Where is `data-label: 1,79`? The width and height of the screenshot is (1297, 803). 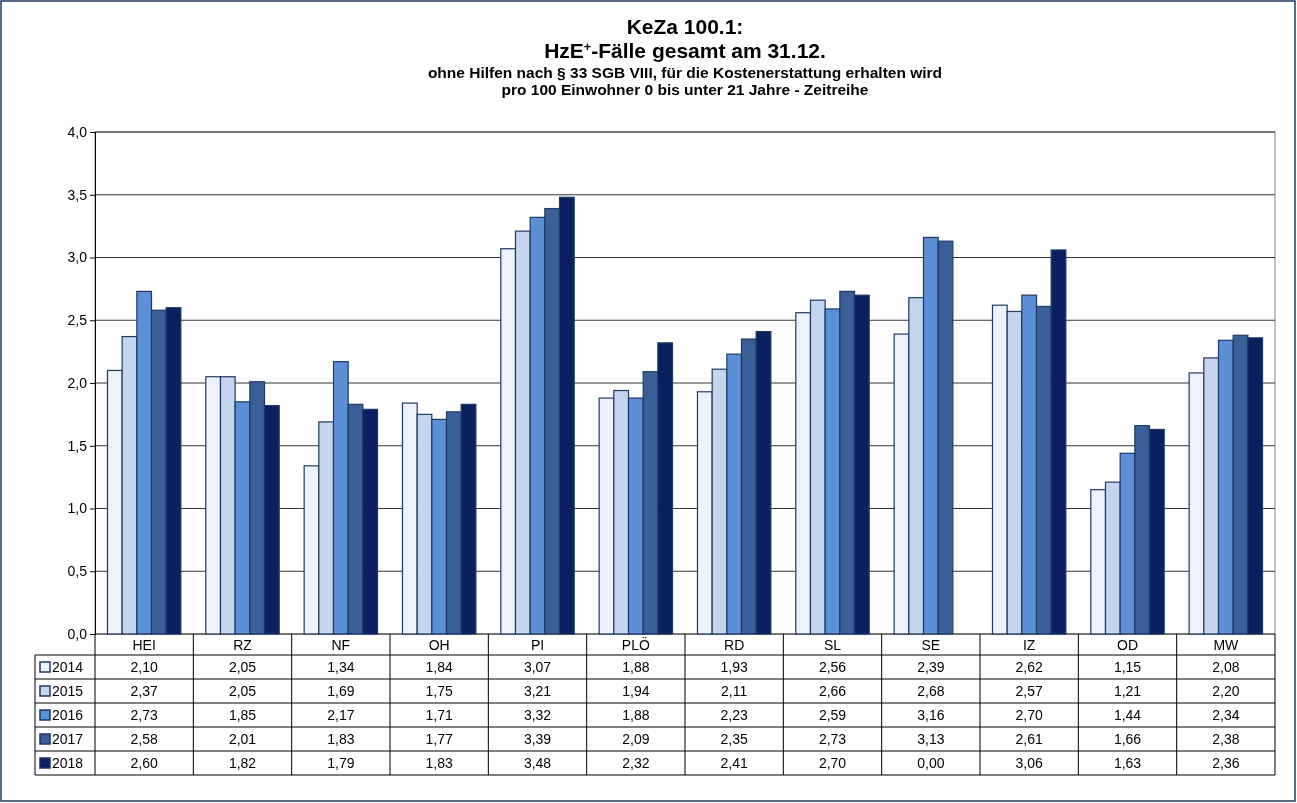
data-label: 1,79 is located at coordinates (341, 763).